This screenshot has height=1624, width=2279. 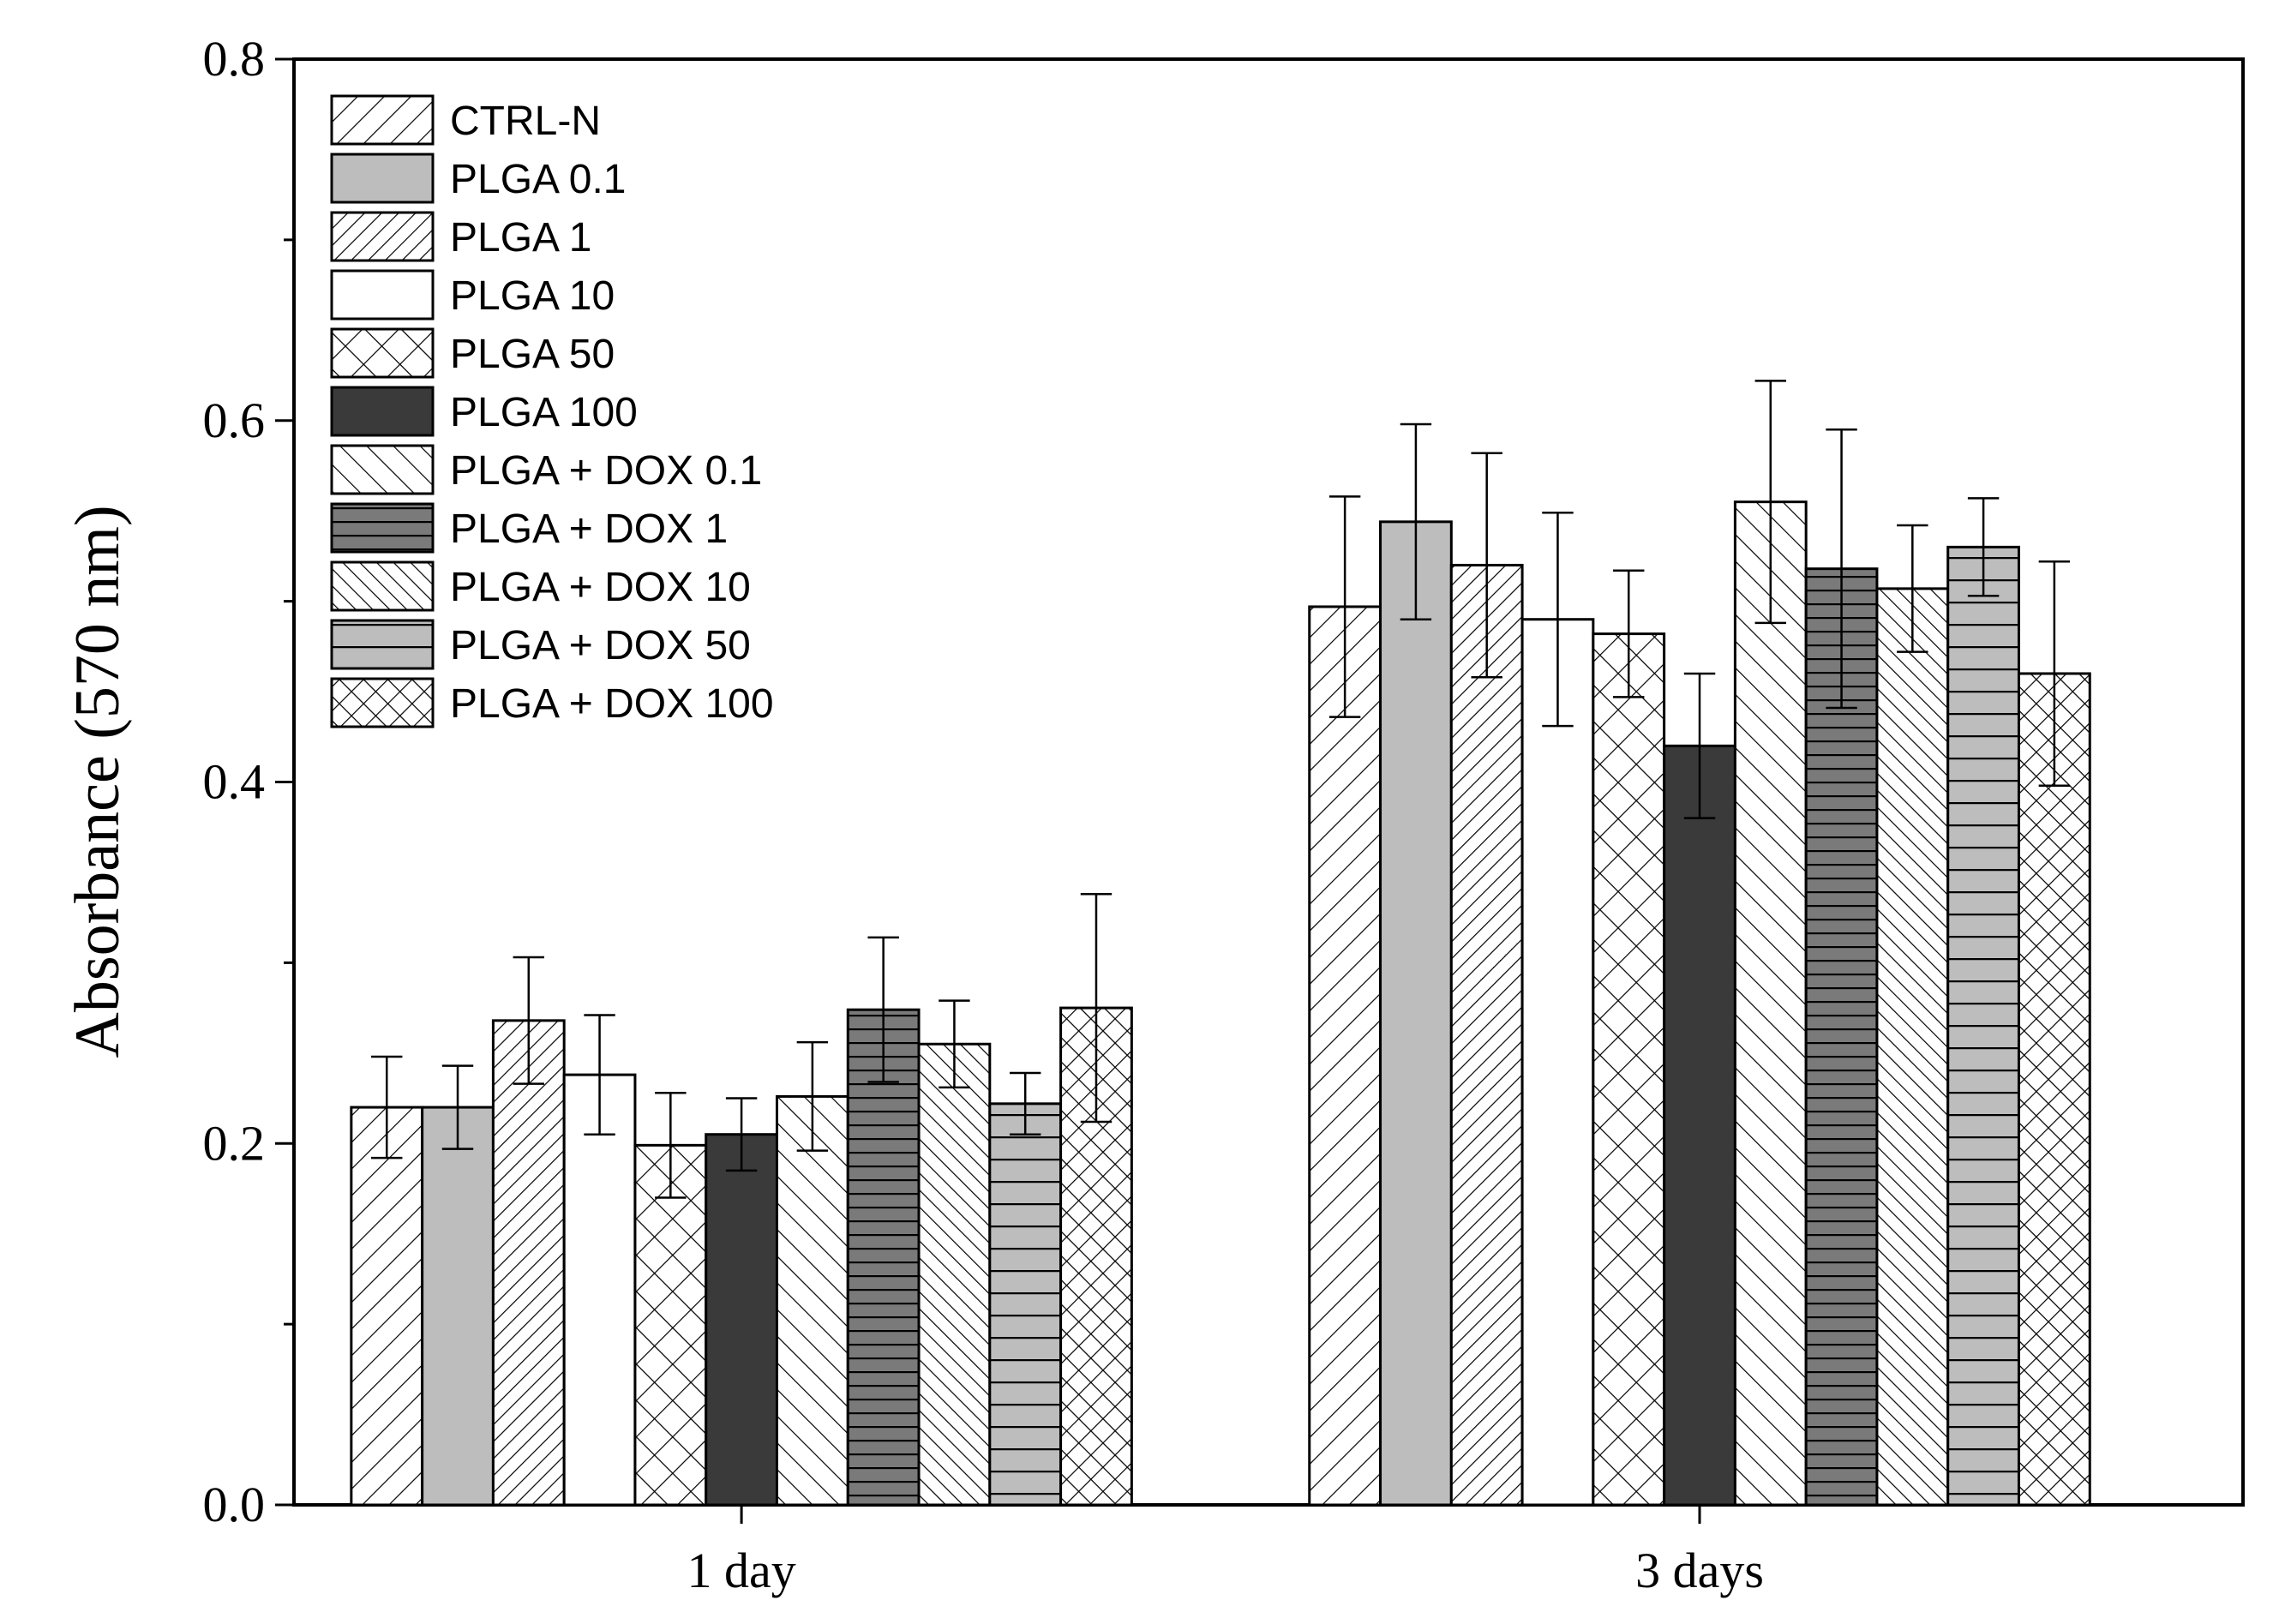 What do you see at coordinates (1225, 1551) in the screenshot?
I see `x-axis: 1 day 3 days` at bounding box center [1225, 1551].